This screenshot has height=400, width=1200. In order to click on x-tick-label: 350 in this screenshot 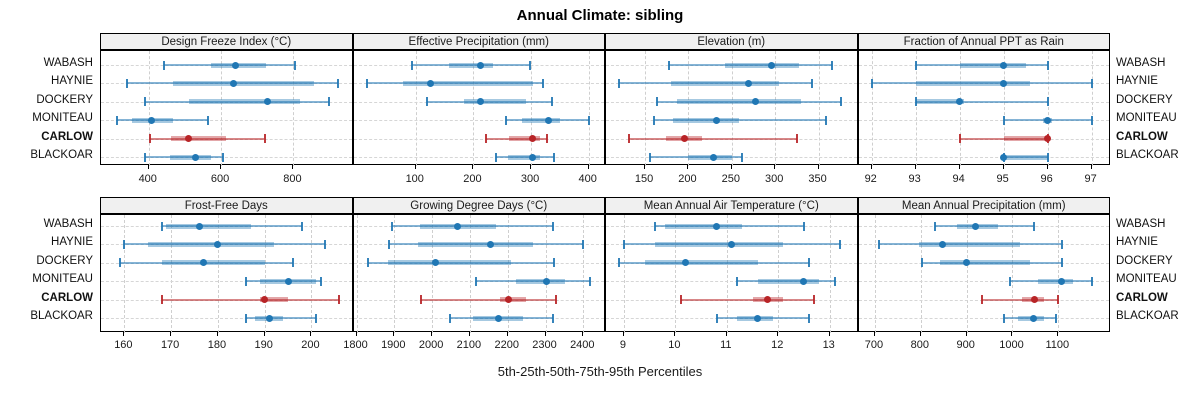, I will do `click(817, 179)`.